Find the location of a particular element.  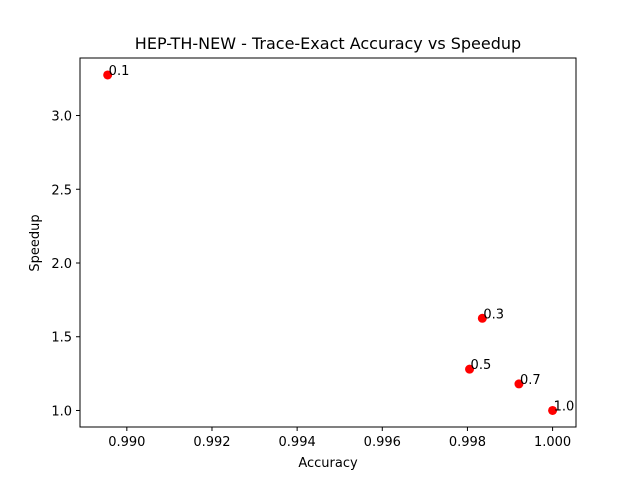

x-tick-label: 1.000 is located at coordinates (552, 442).